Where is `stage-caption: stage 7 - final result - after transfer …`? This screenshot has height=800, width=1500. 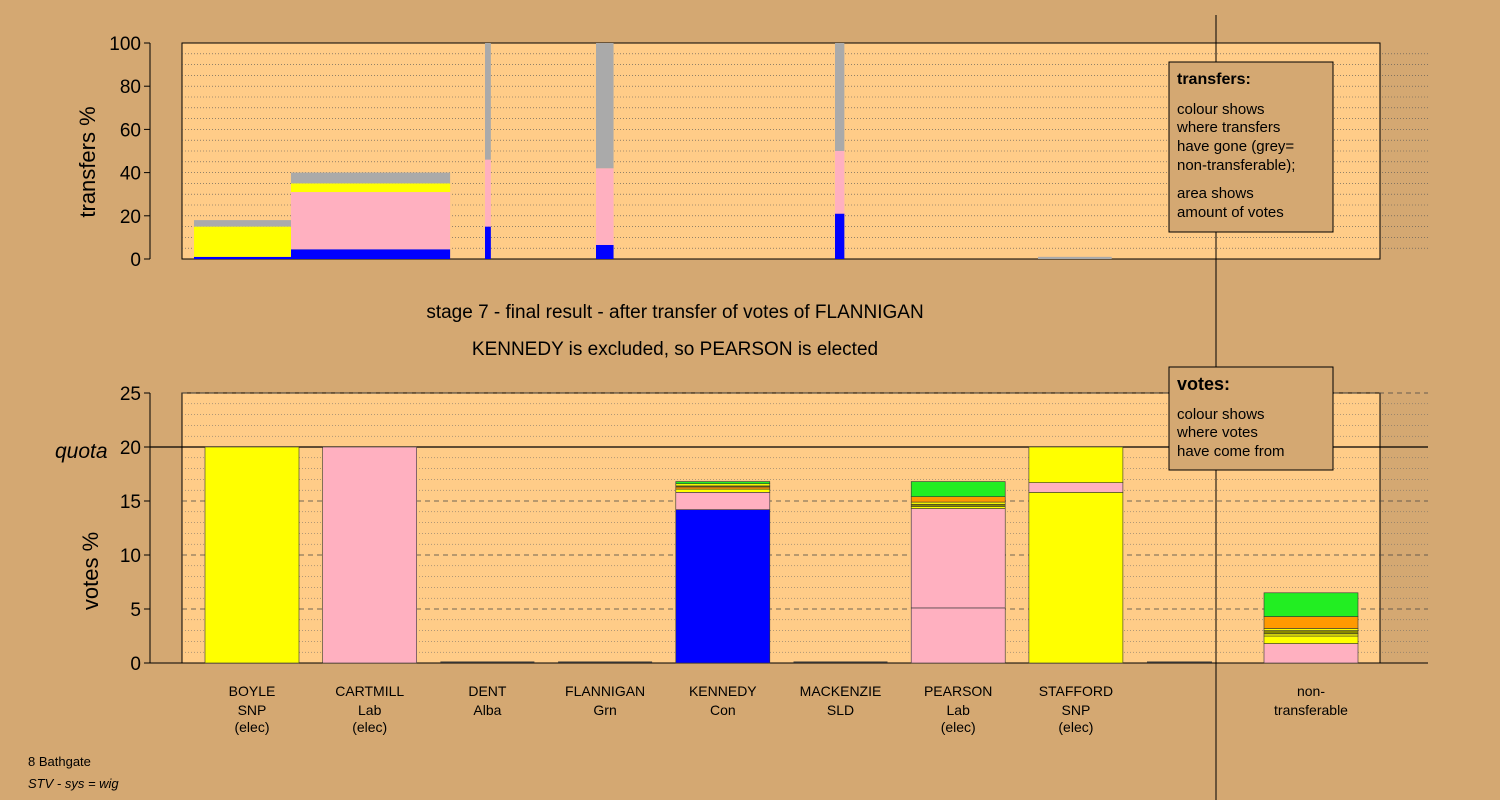
stage-caption: stage 7 - final result - after transfer … is located at coordinates (674, 312).